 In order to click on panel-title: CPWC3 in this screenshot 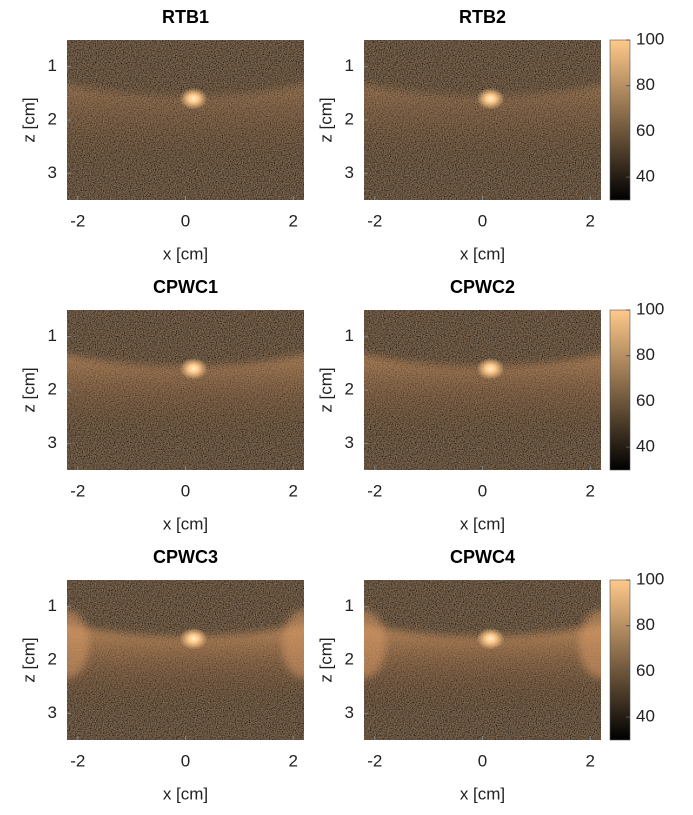, I will do `click(185, 557)`.